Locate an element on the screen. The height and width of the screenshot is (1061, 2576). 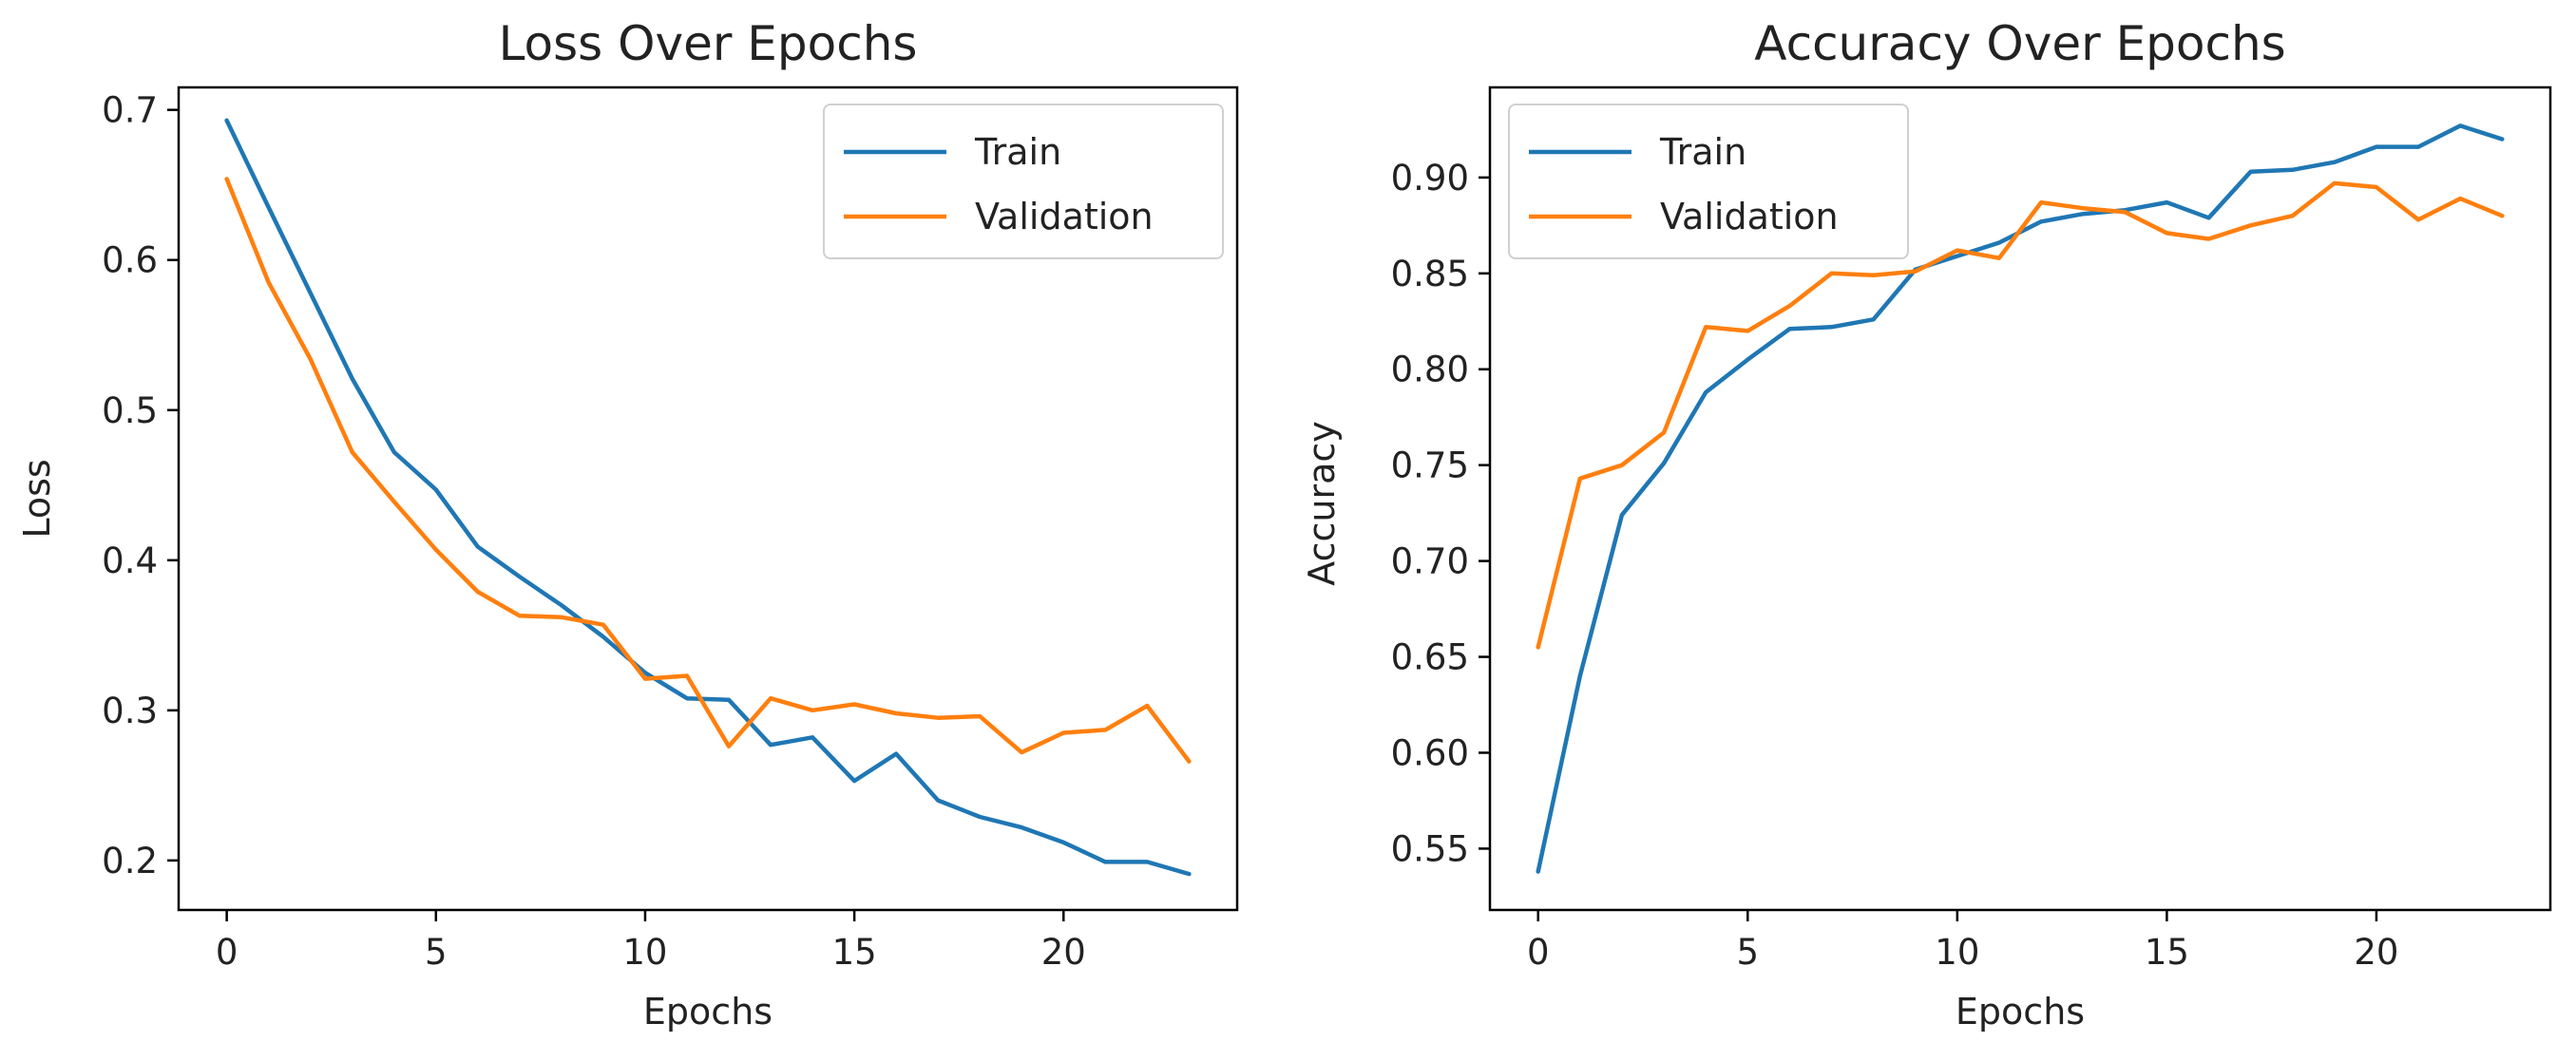
y-tick-label: 0.60 is located at coordinates (1430, 752).